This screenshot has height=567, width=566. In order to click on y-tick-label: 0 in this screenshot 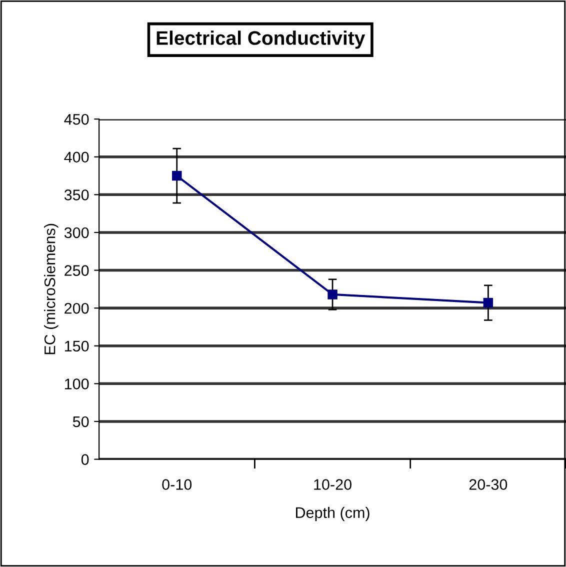, I will do `click(85, 459)`.